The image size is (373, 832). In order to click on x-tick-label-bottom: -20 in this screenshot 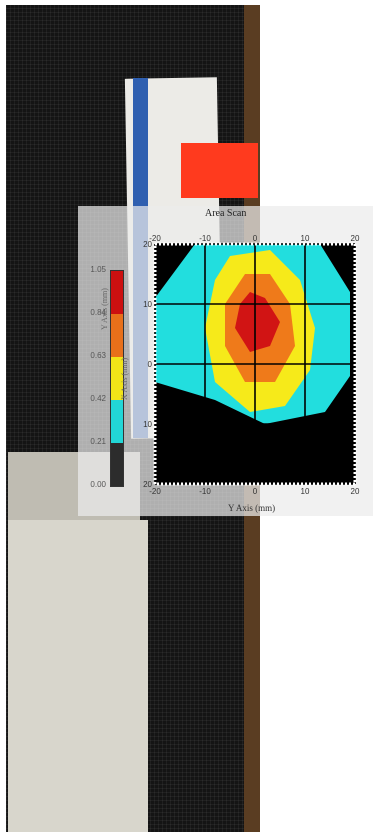, I will do `click(155, 490)`.